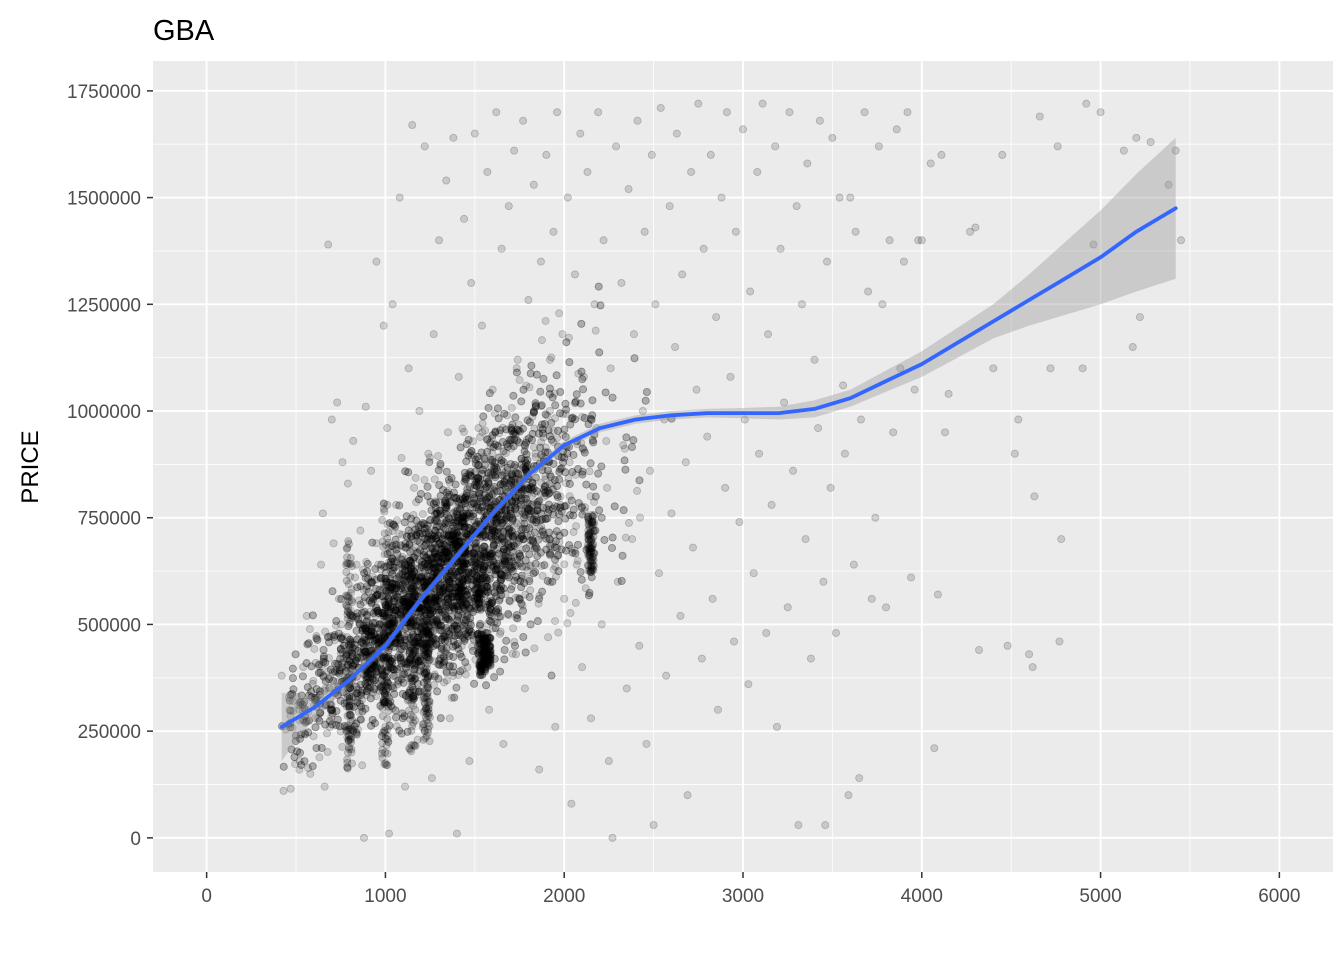 This screenshot has height=965, width=1344. I want to click on chart-title: GBA, so click(184, 31).